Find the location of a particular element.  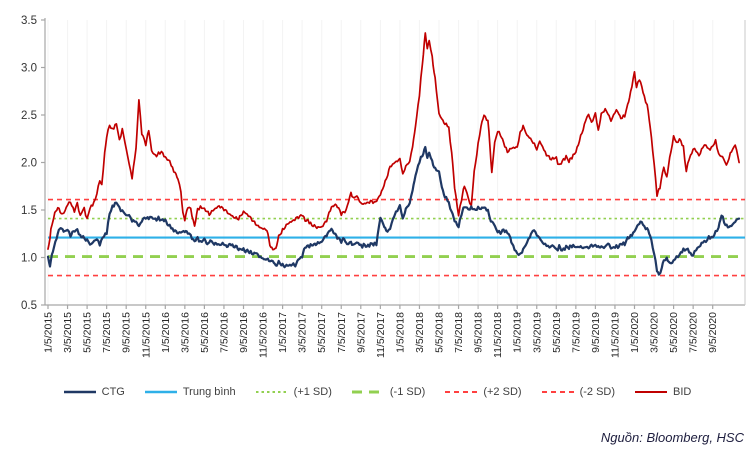

x-tick-label: 3/5/2019 is located at coordinates (537, 332).